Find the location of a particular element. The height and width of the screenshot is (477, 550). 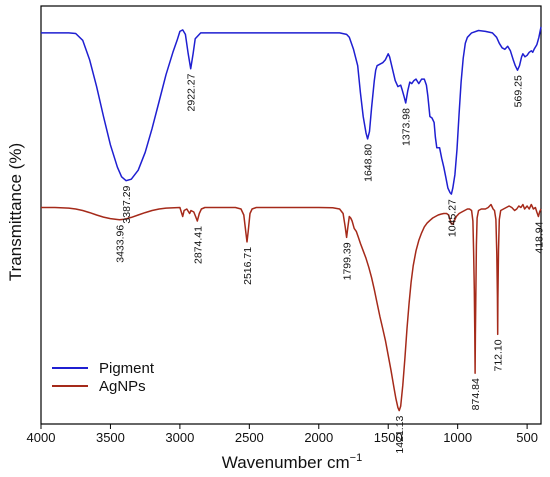

x-tick-label: 3000 is located at coordinates (179, 437).